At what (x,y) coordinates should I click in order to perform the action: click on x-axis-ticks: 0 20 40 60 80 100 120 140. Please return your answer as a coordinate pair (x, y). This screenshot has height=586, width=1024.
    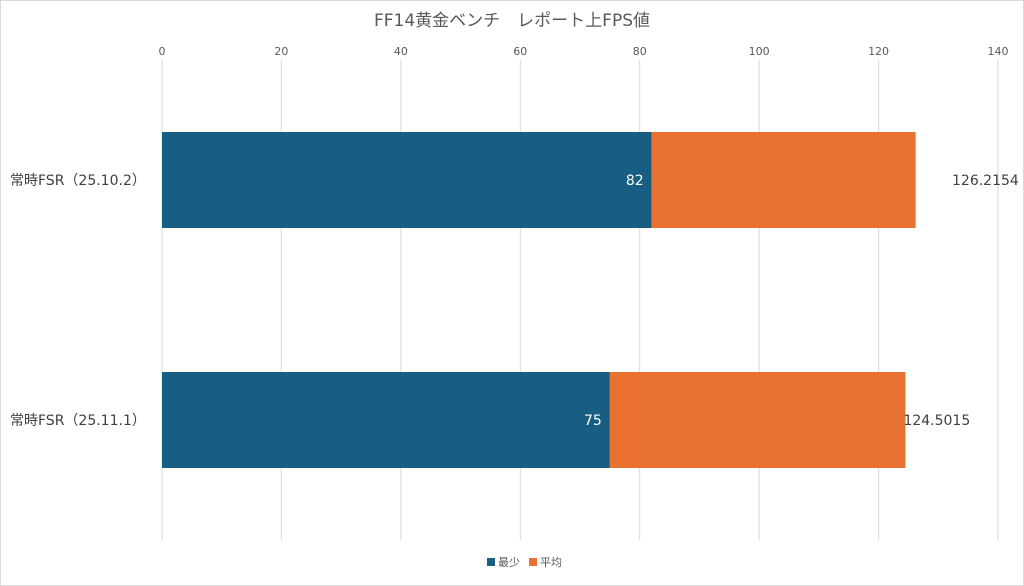
    Looking at the image, I should click on (584, 51).